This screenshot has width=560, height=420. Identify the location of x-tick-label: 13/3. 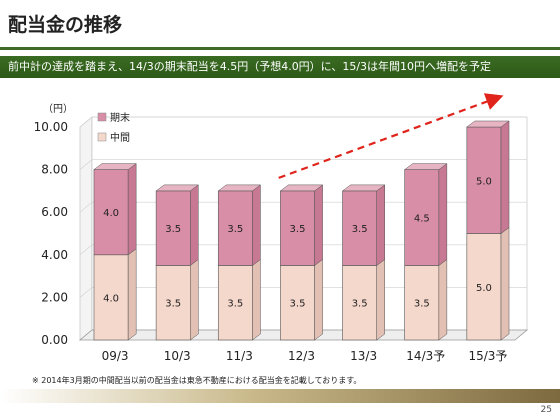
(363, 356).